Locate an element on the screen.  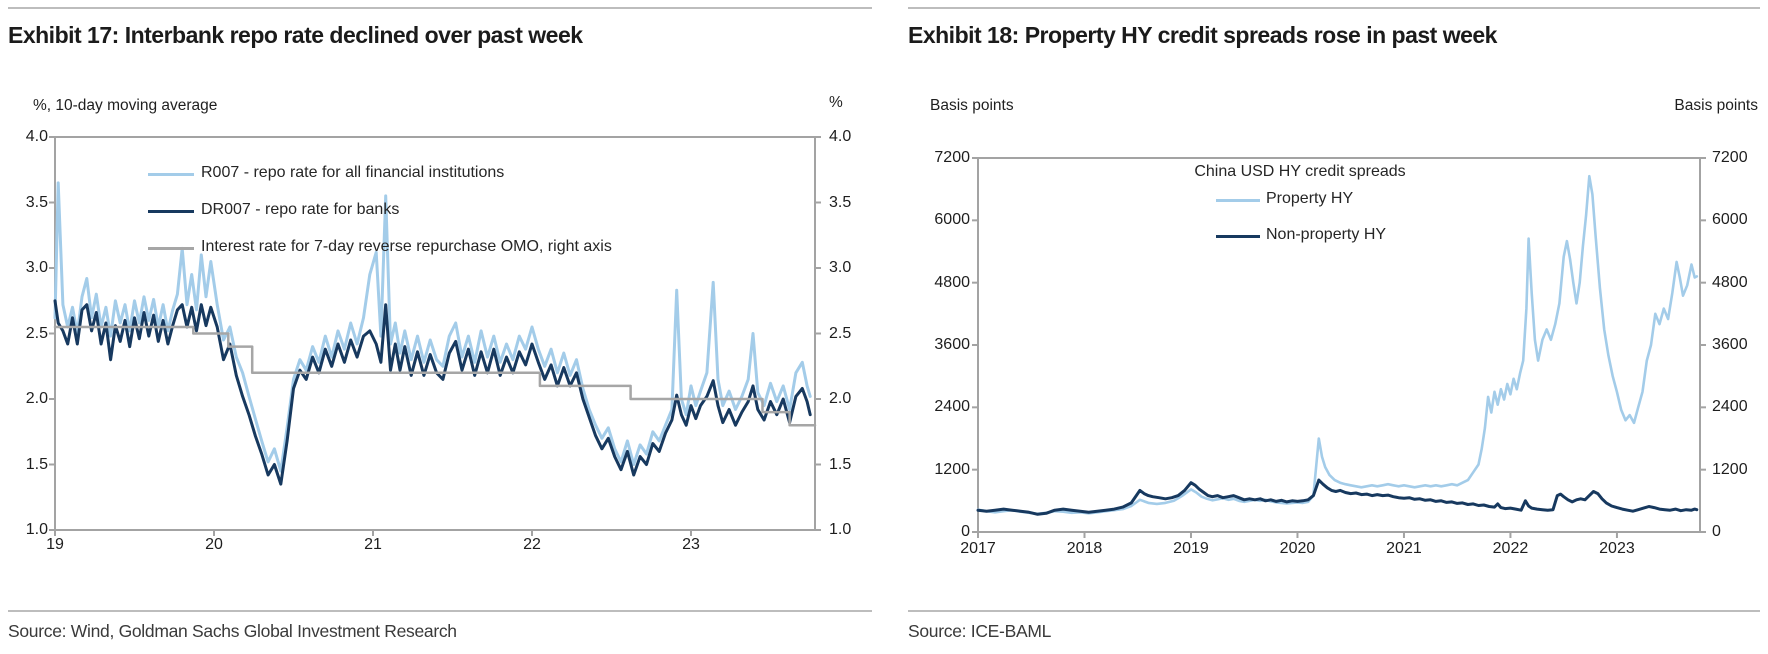
x-axis-tick-label: 19 is located at coordinates (55, 544).